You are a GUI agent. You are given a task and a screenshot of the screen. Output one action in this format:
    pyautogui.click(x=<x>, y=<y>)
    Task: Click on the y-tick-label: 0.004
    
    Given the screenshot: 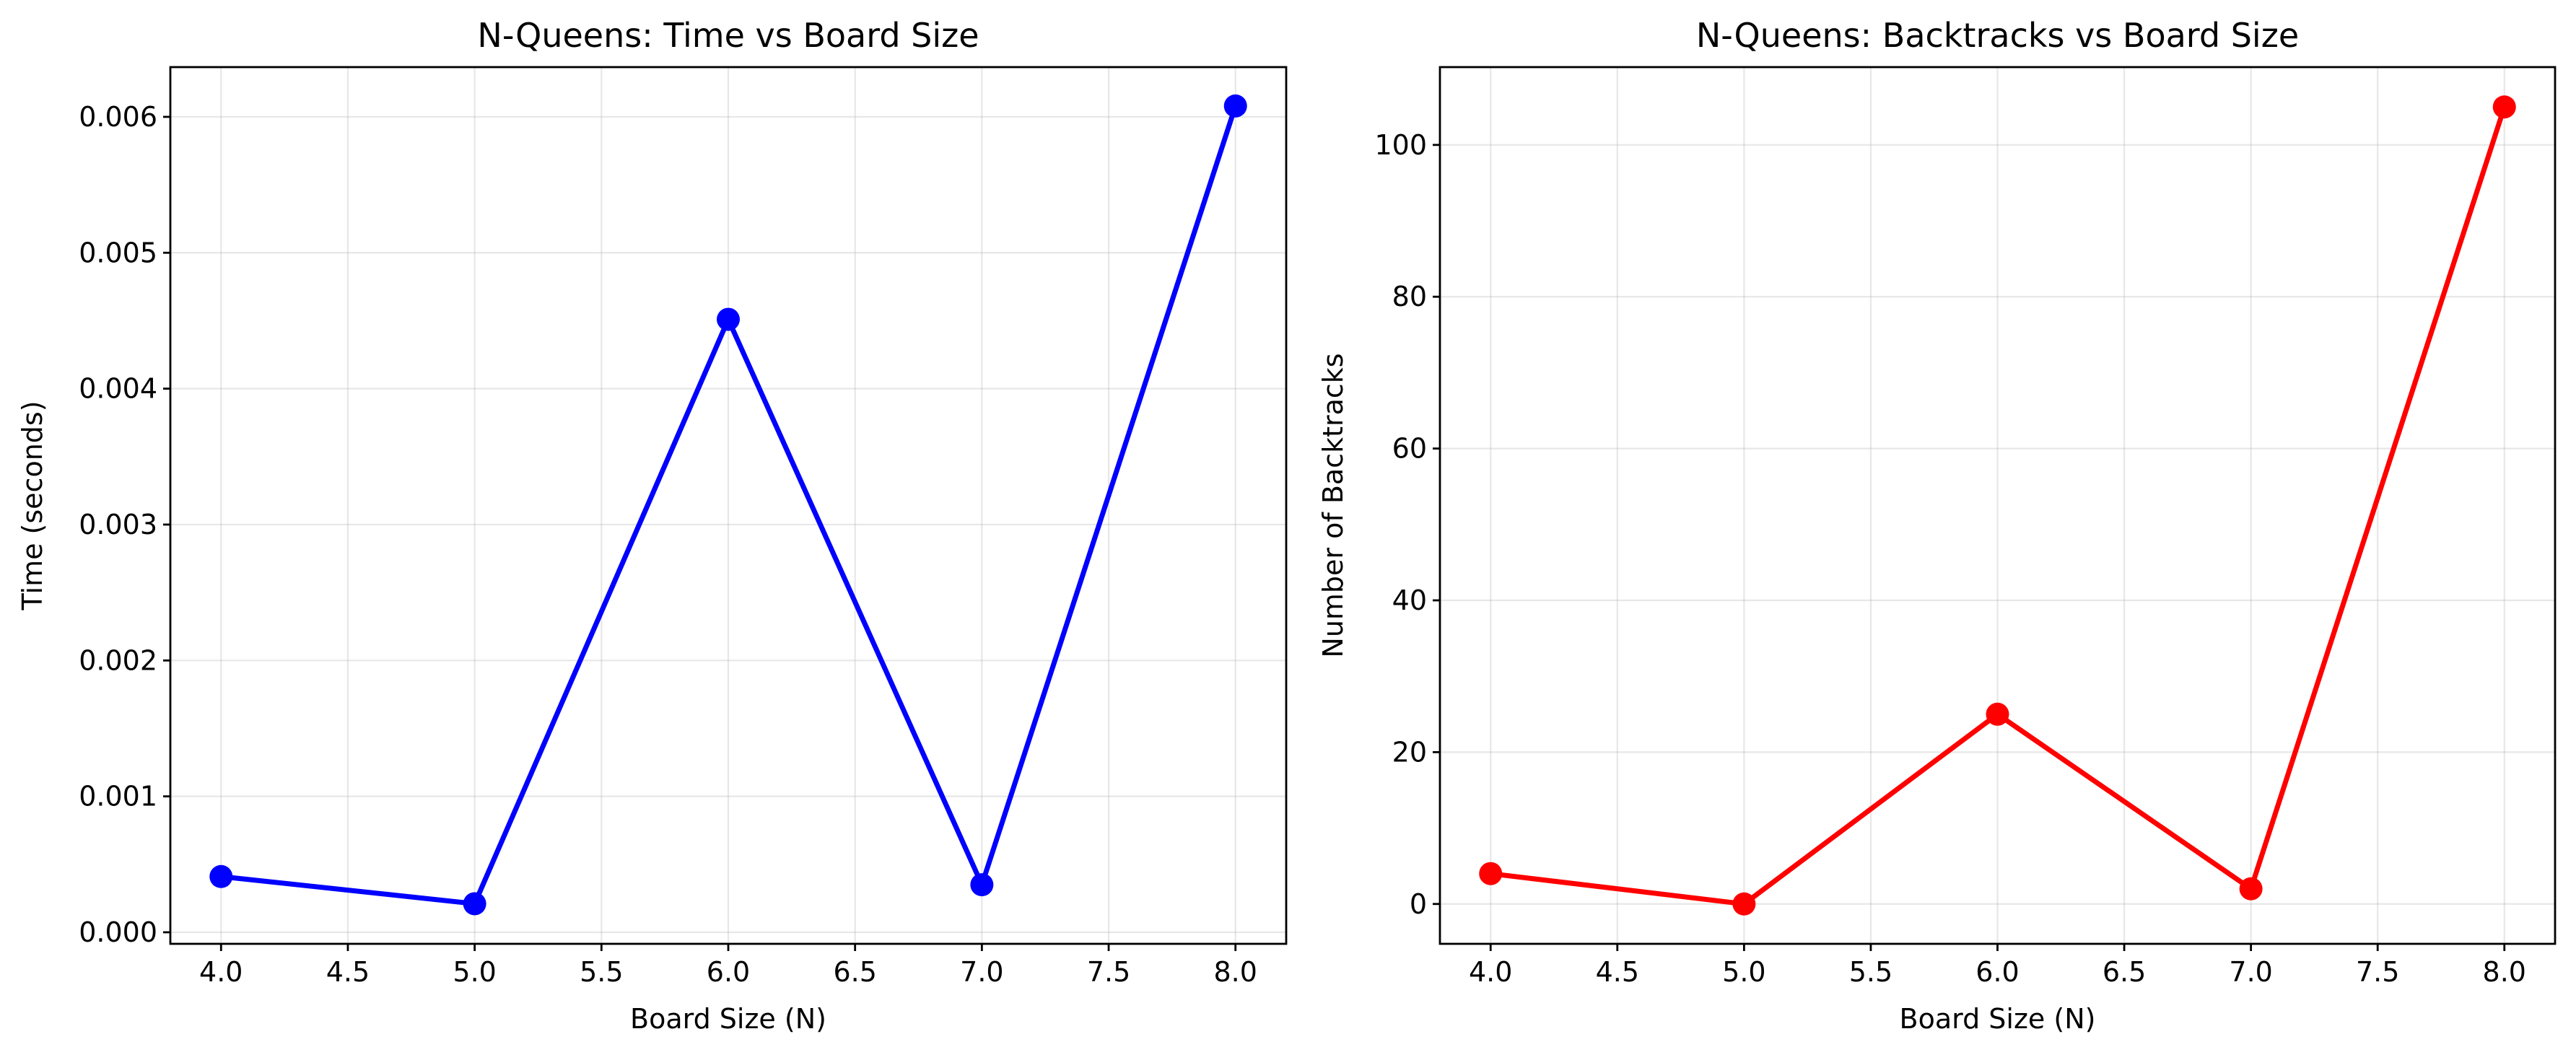 What is the action you would take?
    pyautogui.click(x=118, y=389)
    